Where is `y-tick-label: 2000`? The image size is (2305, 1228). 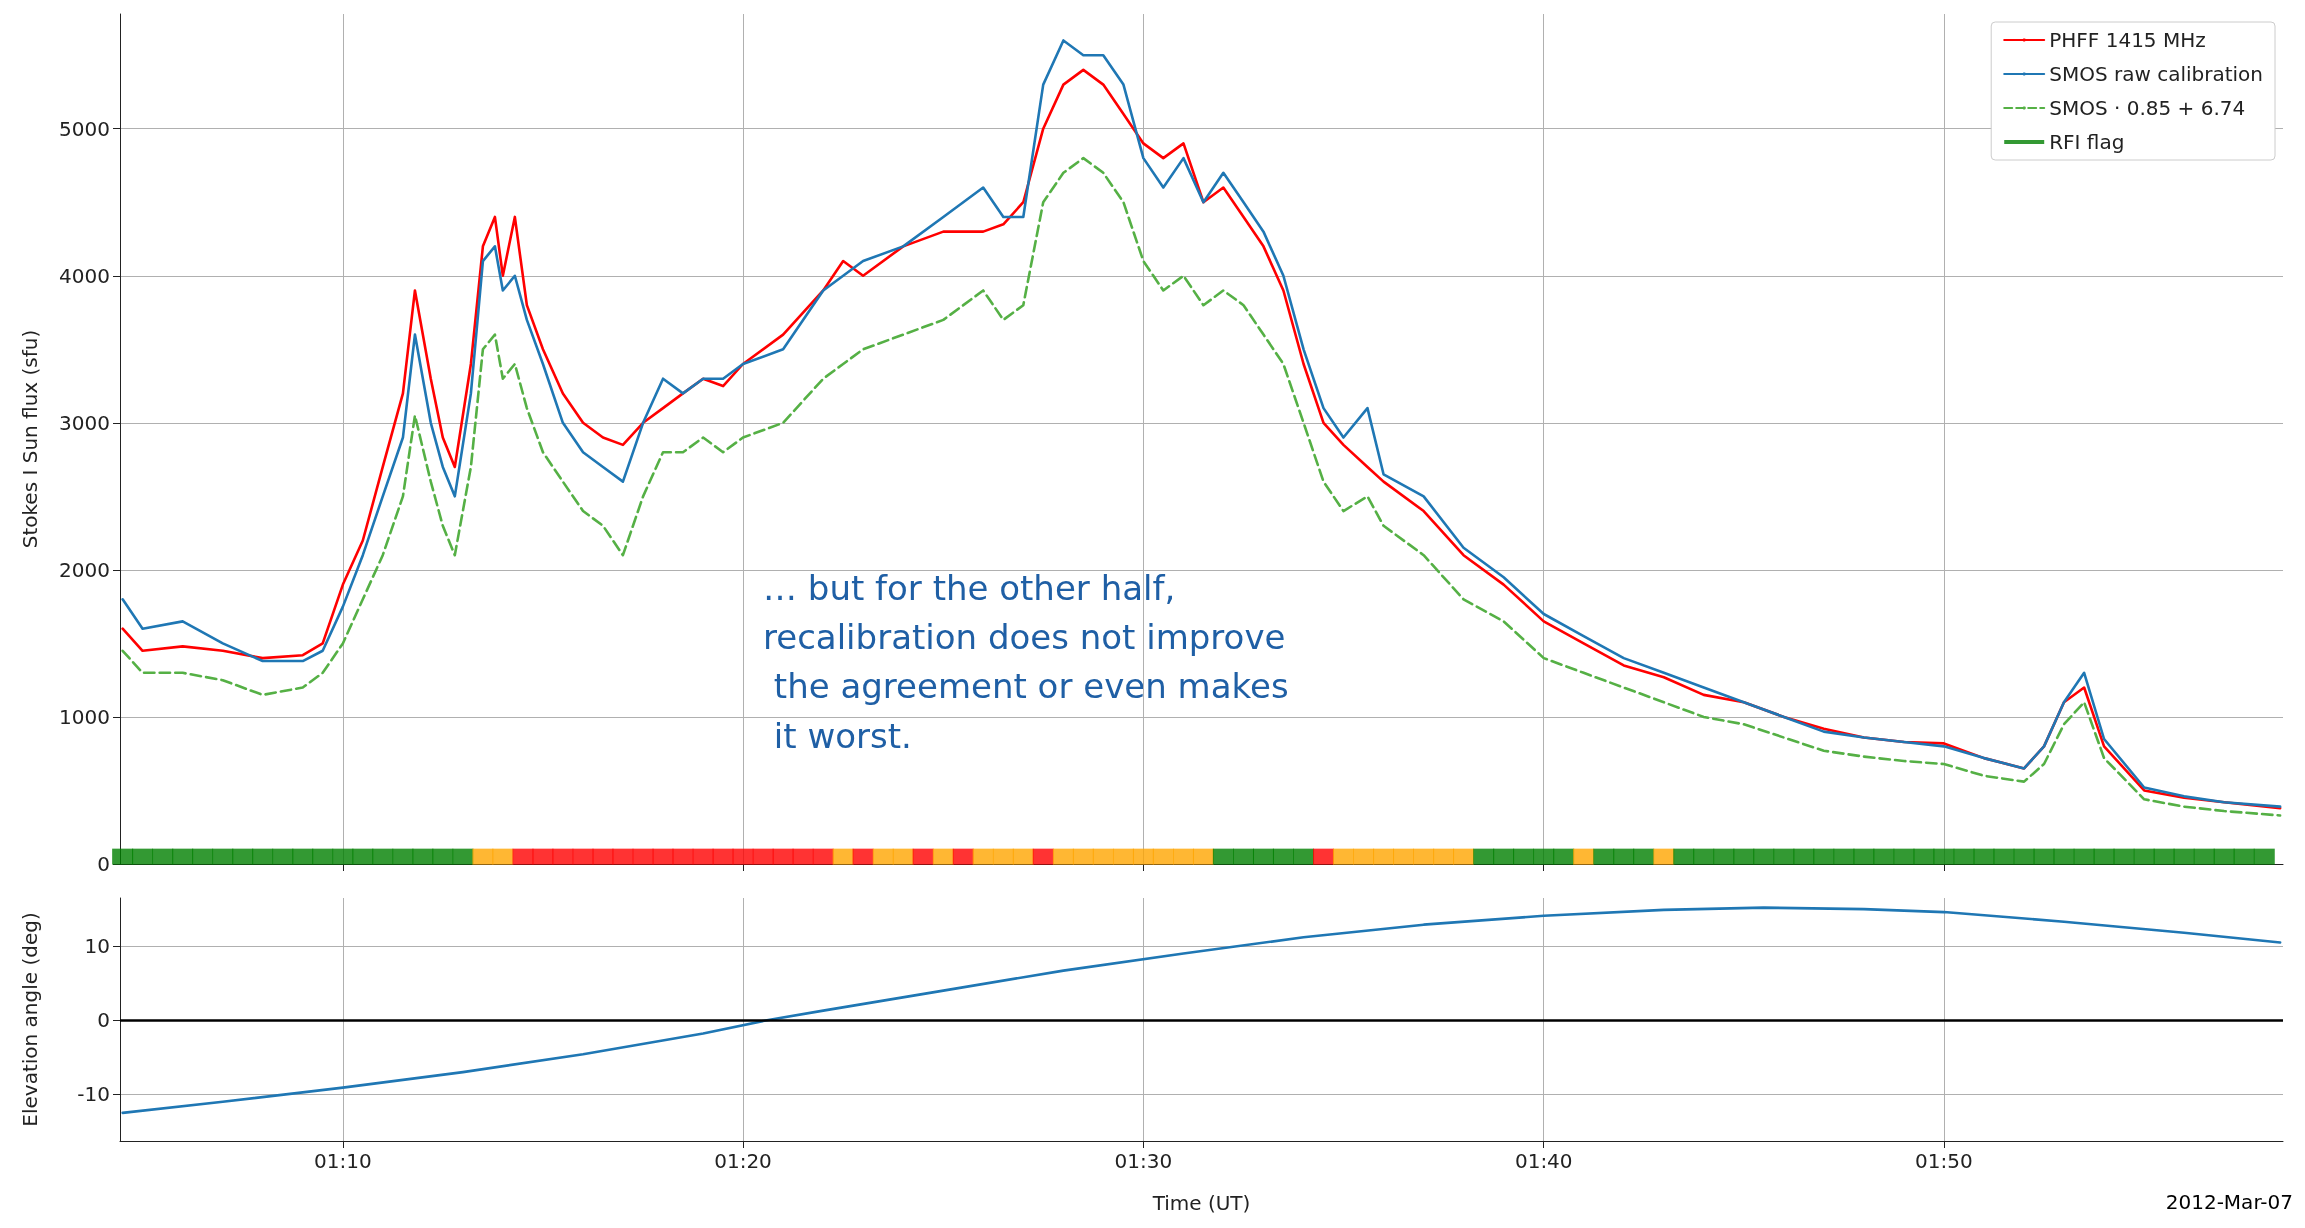 y-tick-label: 2000 is located at coordinates (84, 569).